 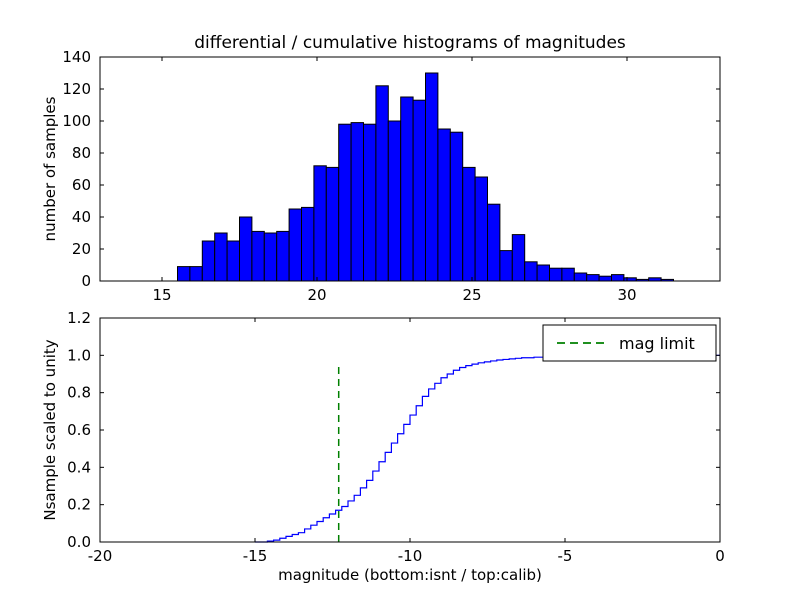 I want to click on legend: mag limit, so click(x=629, y=343).